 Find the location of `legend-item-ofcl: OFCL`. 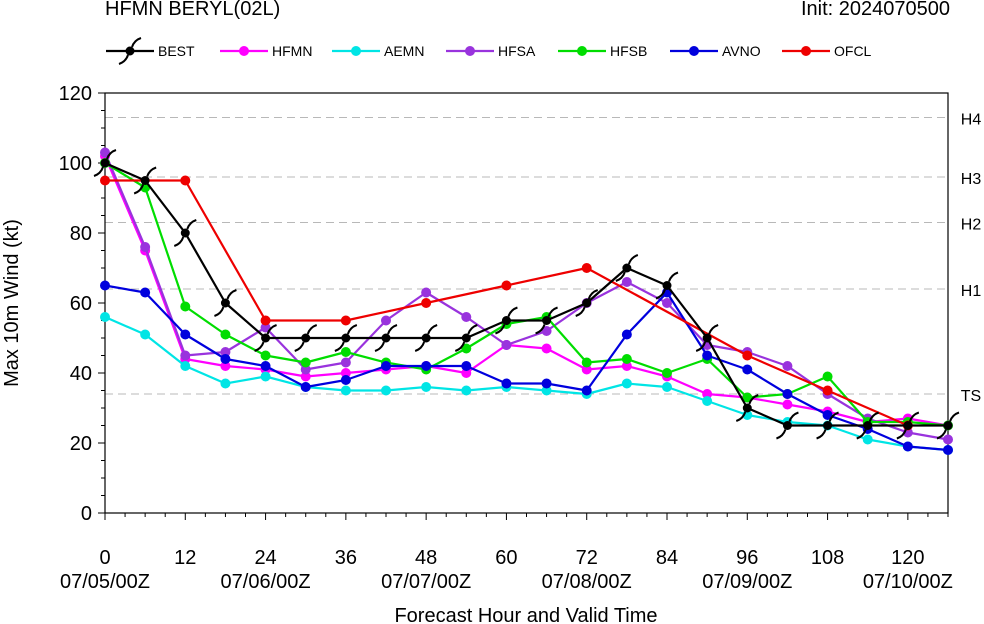

legend-item-ofcl: OFCL is located at coordinates (827, 51).